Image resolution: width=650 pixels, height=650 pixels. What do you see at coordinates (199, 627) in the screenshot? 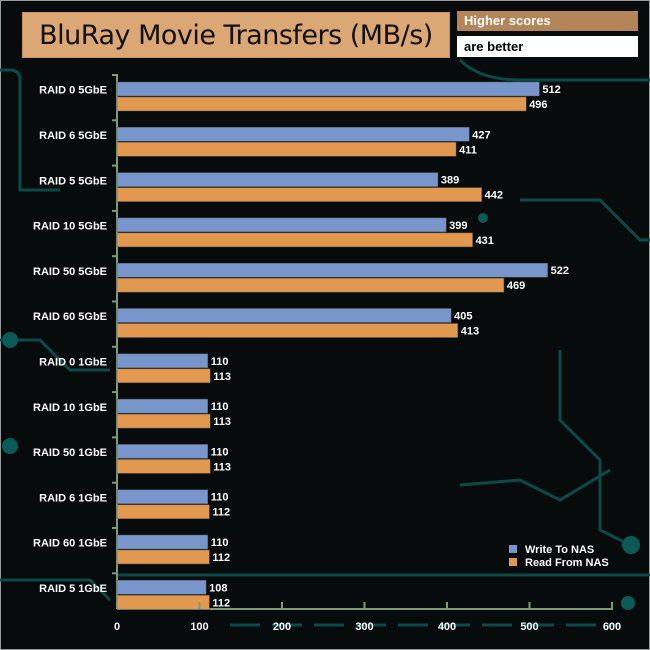
I see `x-tick-label: 100` at bounding box center [199, 627].